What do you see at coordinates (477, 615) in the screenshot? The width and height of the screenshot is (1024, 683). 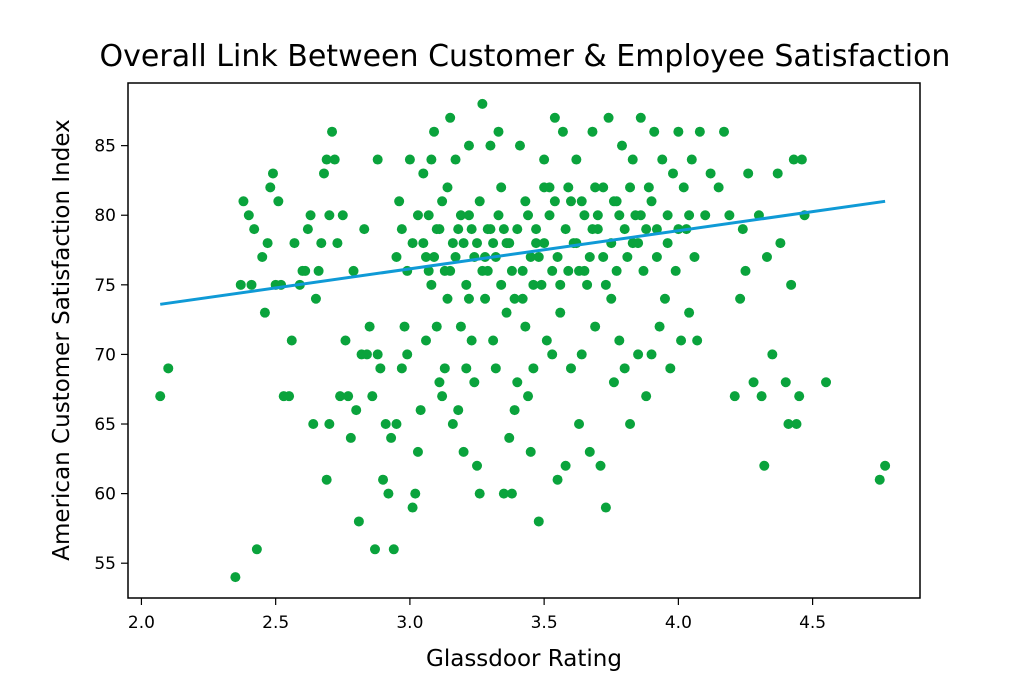 I see `x-axis-ticks: 2.0 2.5 3.0 3.5 4.0 4.5` at bounding box center [477, 615].